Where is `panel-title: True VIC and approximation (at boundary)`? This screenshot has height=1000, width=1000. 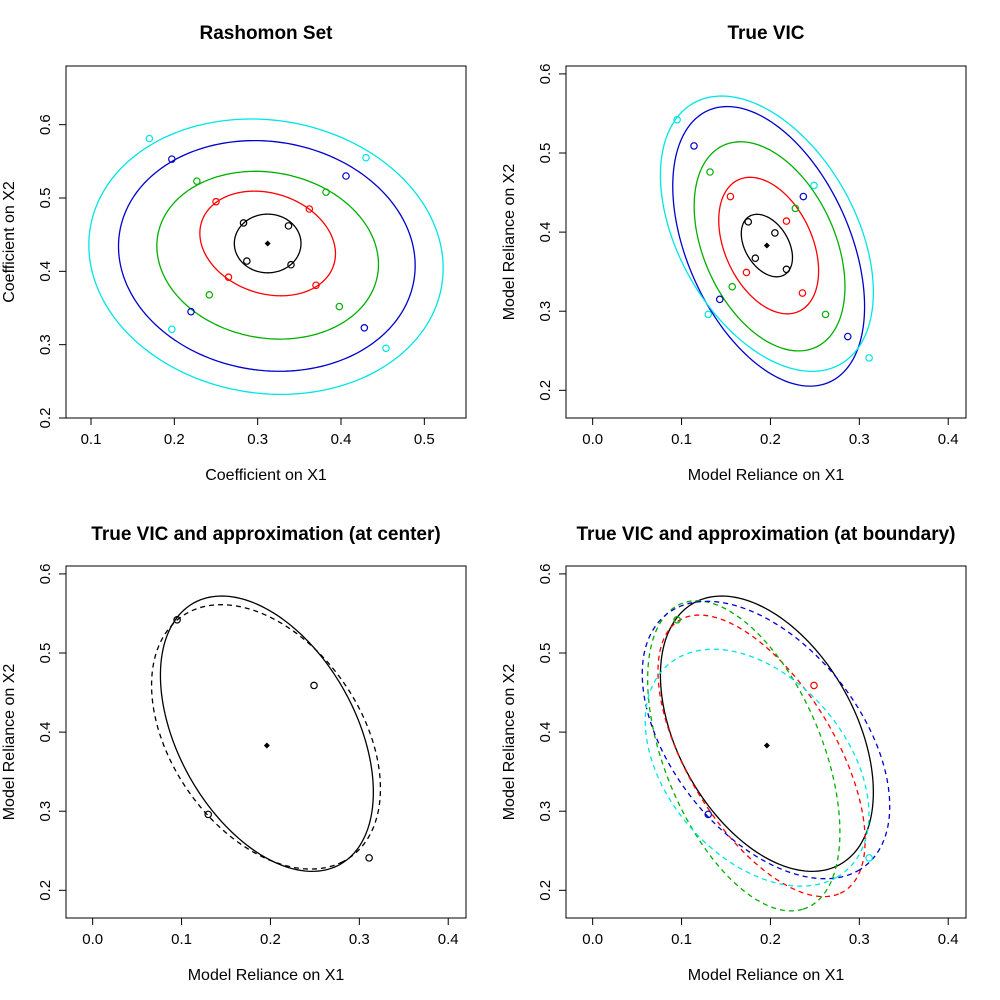 panel-title: True VIC and approximation (at boundary) is located at coordinates (766, 534).